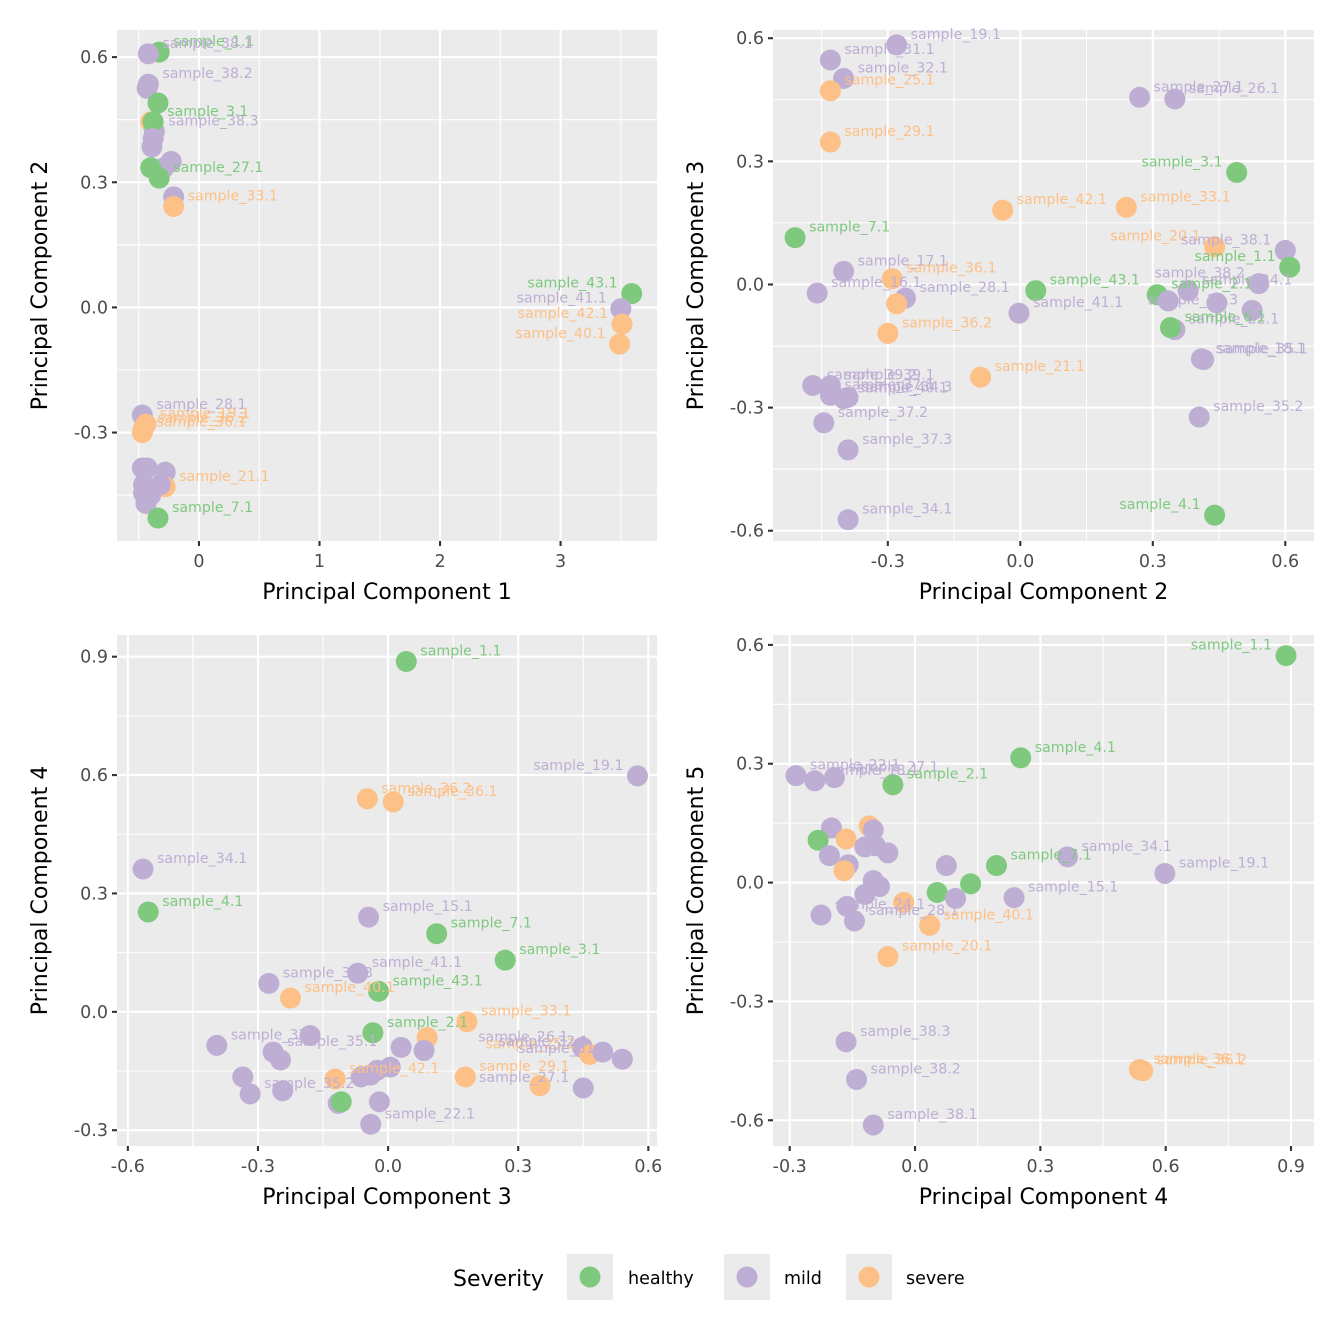 This screenshot has height=1344, width=1344. What do you see at coordinates (913, 911) in the screenshot?
I see `point-label: sample_28.1` at bounding box center [913, 911].